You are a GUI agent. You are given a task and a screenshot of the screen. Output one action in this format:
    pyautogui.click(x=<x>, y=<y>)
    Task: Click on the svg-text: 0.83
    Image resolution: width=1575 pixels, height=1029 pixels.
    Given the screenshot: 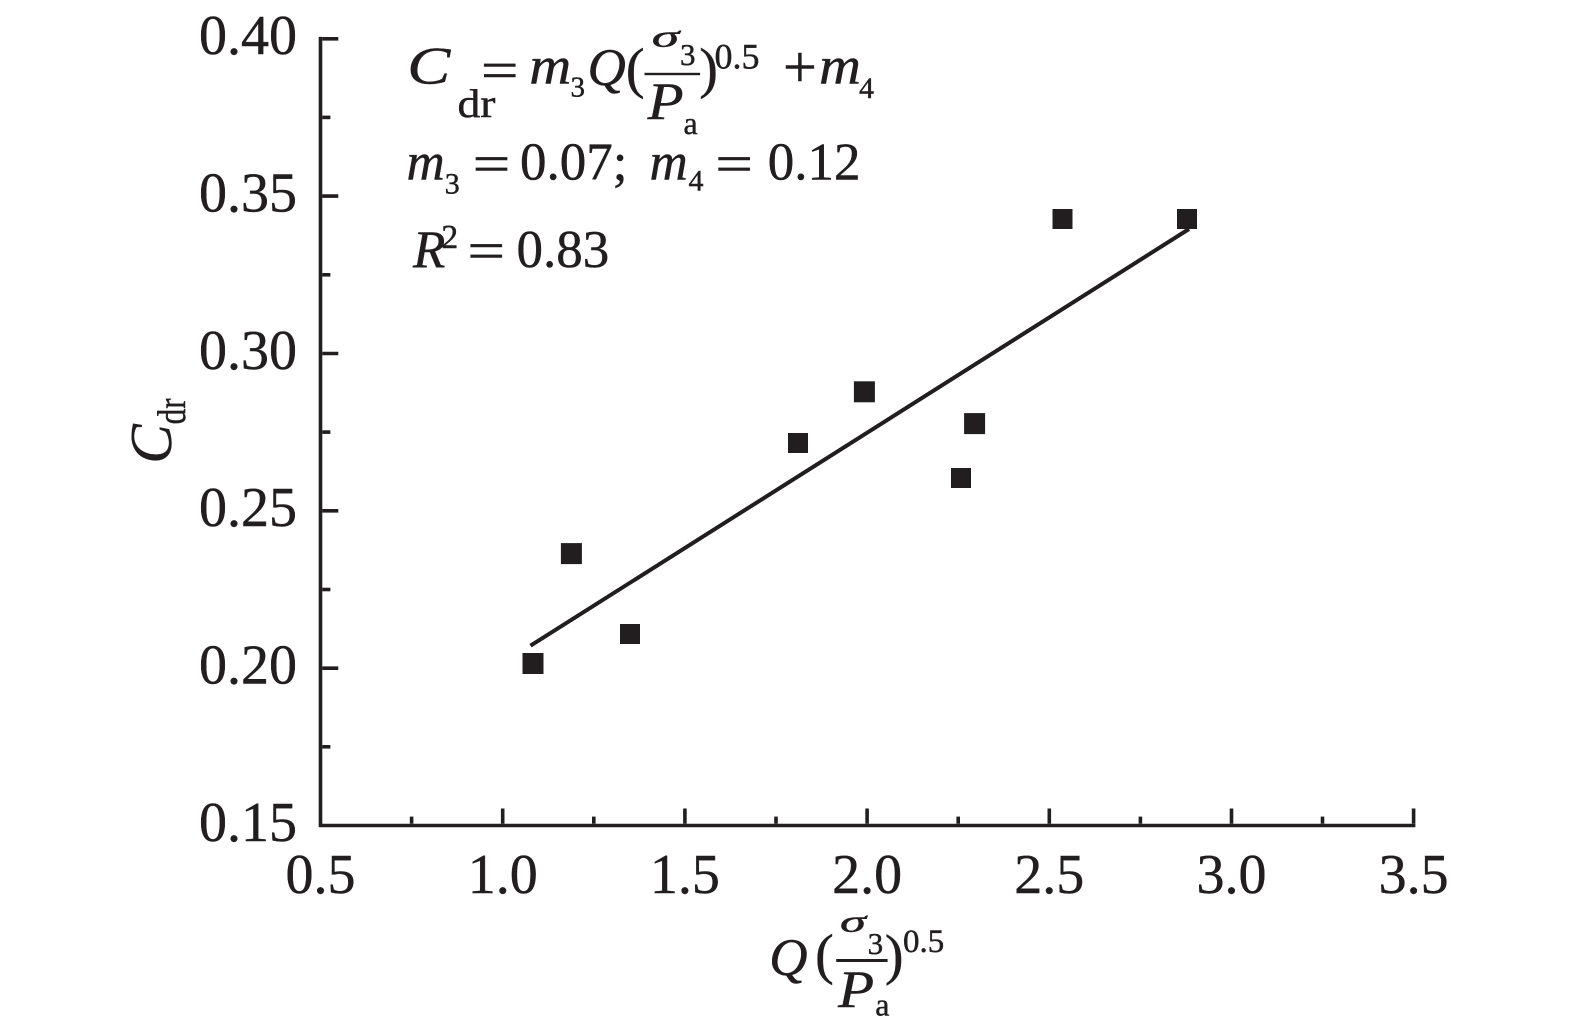 What is the action you would take?
    pyautogui.click(x=563, y=250)
    